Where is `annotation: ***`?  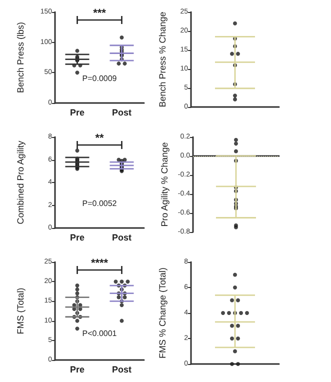
annotation: *** is located at coordinates (100, 14).